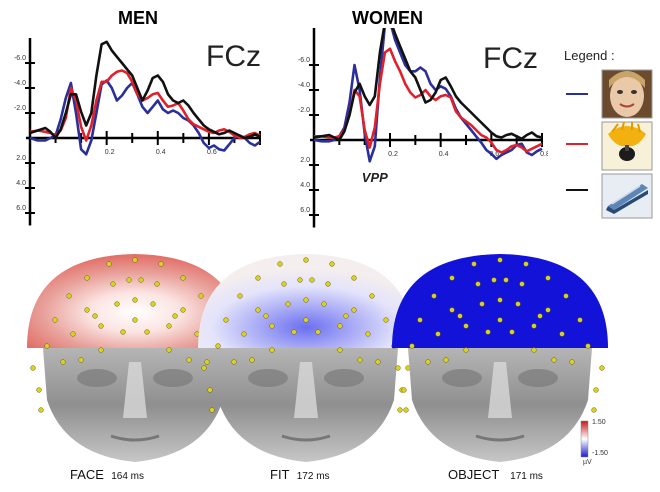  What do you see at coordinates (375, 177) in the screenshot?
I see `women-vpp-label: VPP` at bounding box center [375, 177].